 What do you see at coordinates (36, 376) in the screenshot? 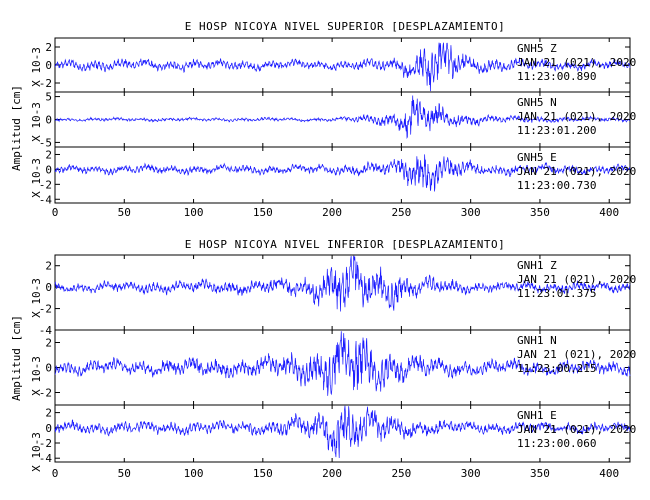
I see `yscale-lower-2: X 10-3` at bounding box center [36, 376].